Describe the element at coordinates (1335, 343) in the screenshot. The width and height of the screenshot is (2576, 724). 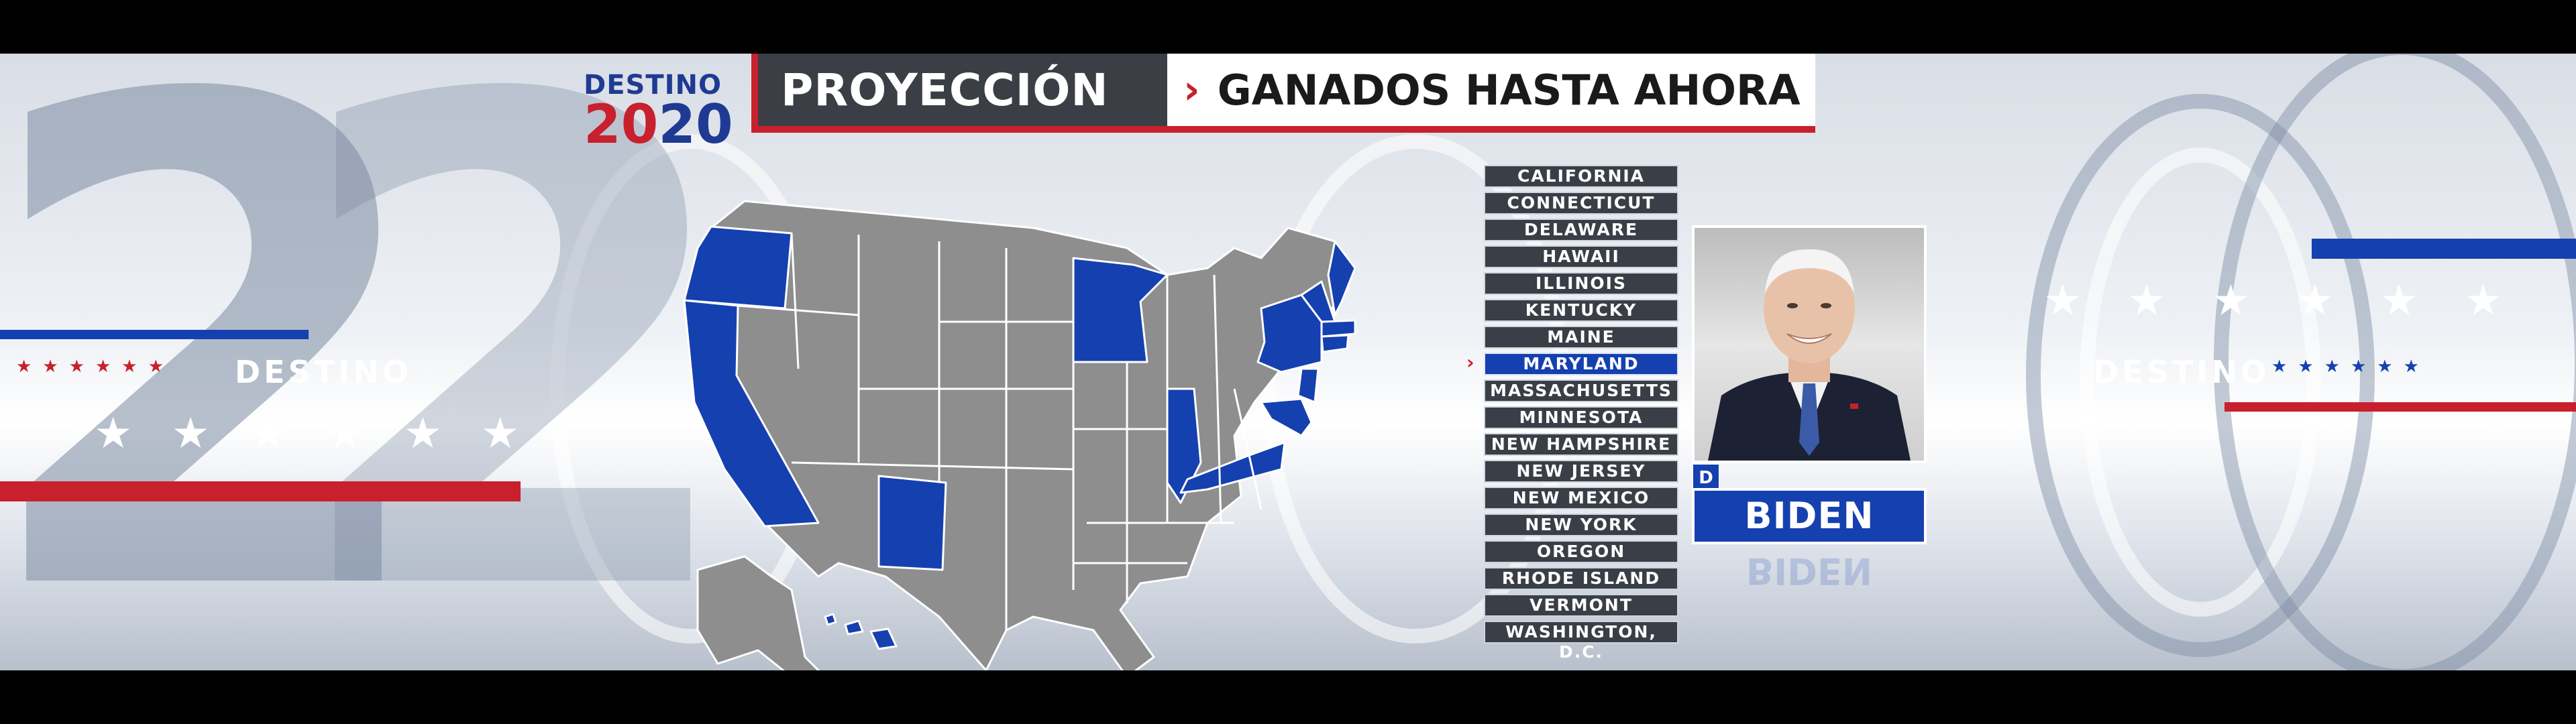
I see `state-connecticut-ri` at that location.